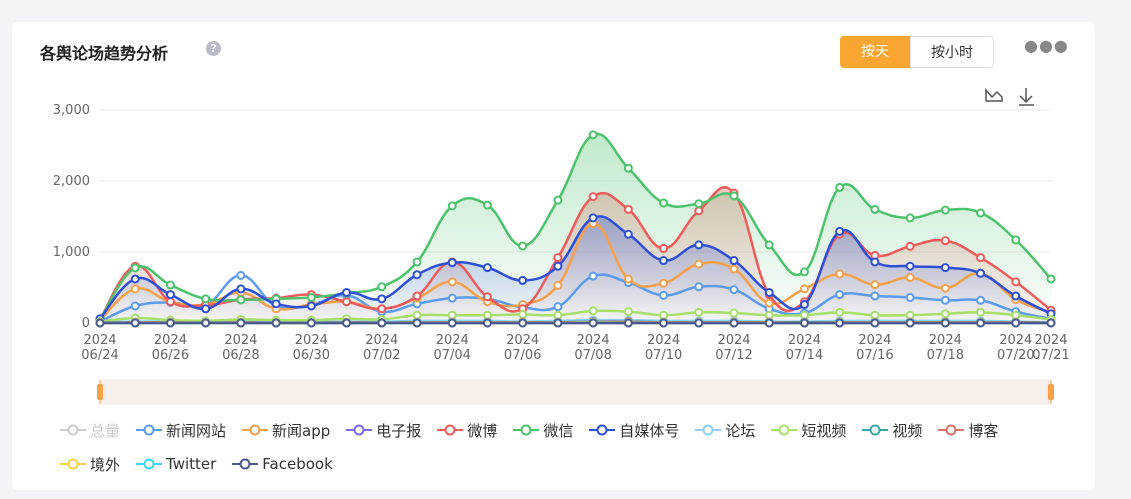 The width and height of the screenshot is (1131, 499). What do you see at coordinates (467, 430) in the screenshot?
I see `legend-item: 微博` at bounding box center [467, 430].